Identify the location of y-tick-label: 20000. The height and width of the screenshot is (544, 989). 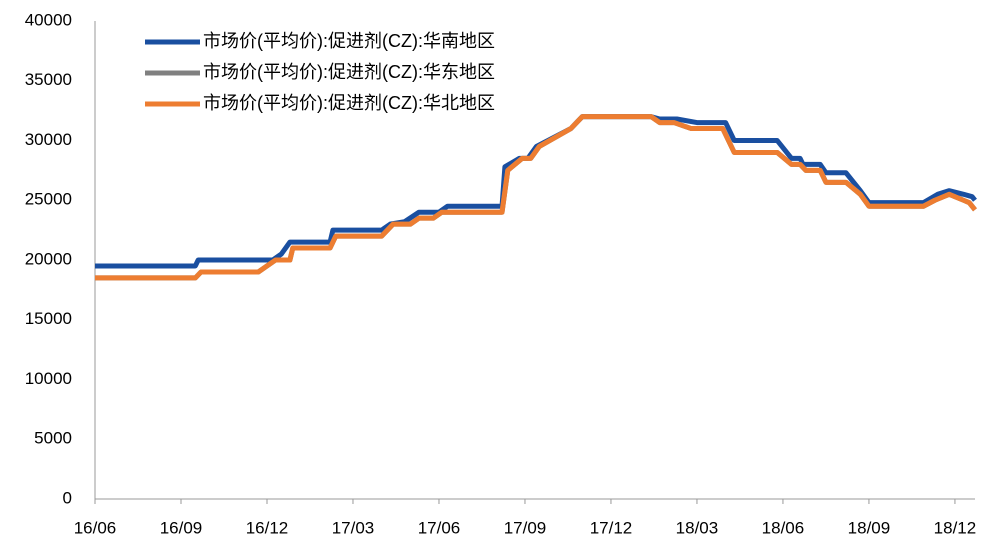
(48, 258).